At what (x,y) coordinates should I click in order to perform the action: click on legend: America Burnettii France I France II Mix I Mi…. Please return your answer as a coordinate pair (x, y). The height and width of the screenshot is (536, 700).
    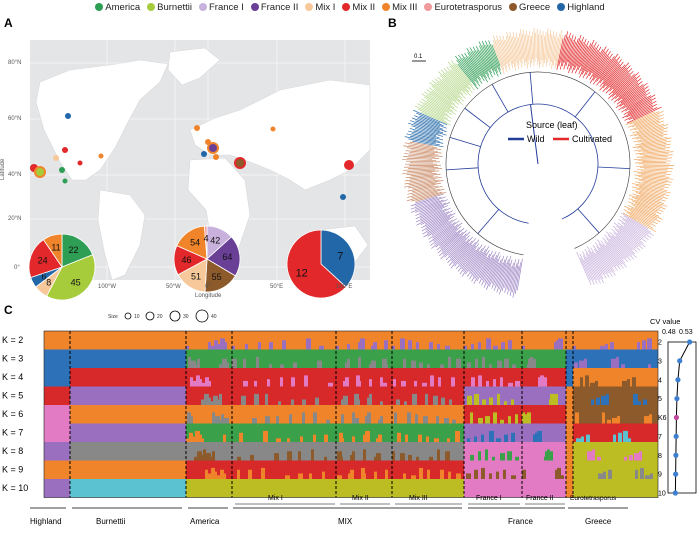
    Looking at the image, I should click on (350, 7).